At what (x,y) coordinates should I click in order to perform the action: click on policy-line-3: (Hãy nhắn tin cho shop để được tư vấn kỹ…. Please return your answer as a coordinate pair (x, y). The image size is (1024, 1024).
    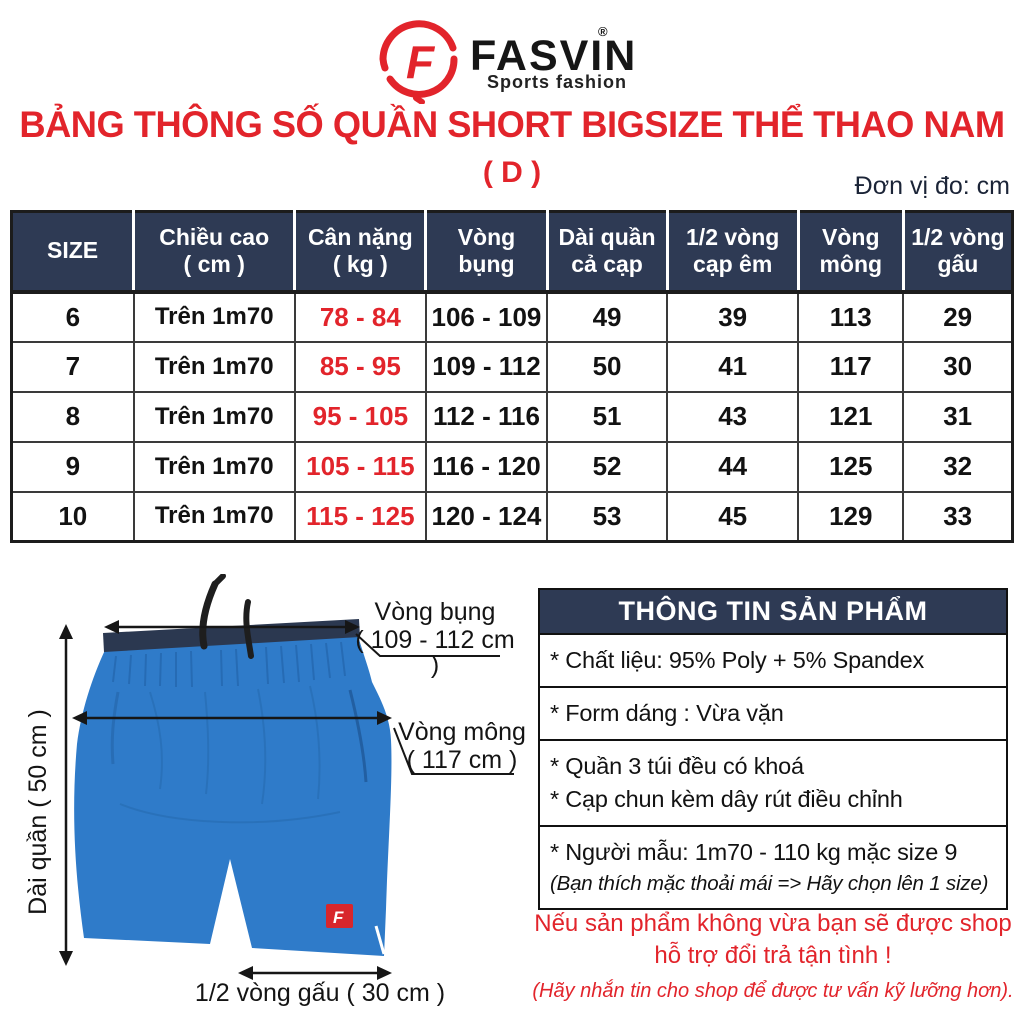
    Looking at the image, I should click on (773, 991).